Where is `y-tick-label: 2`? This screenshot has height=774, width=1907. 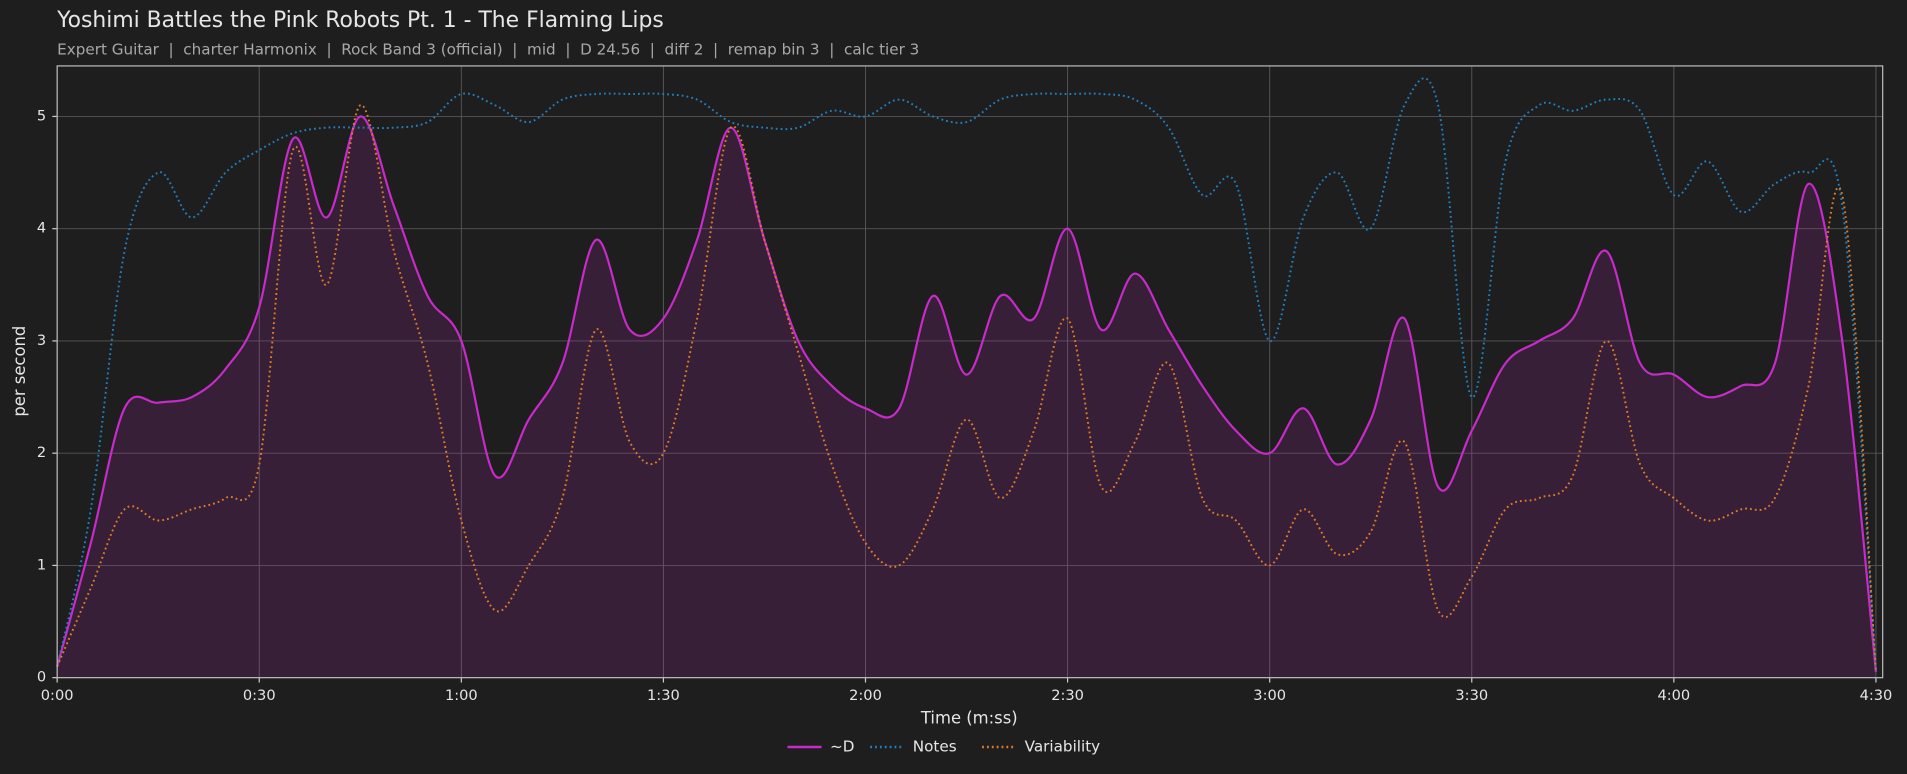
y-tick-label: 2 is located at coordinates (41, 452).